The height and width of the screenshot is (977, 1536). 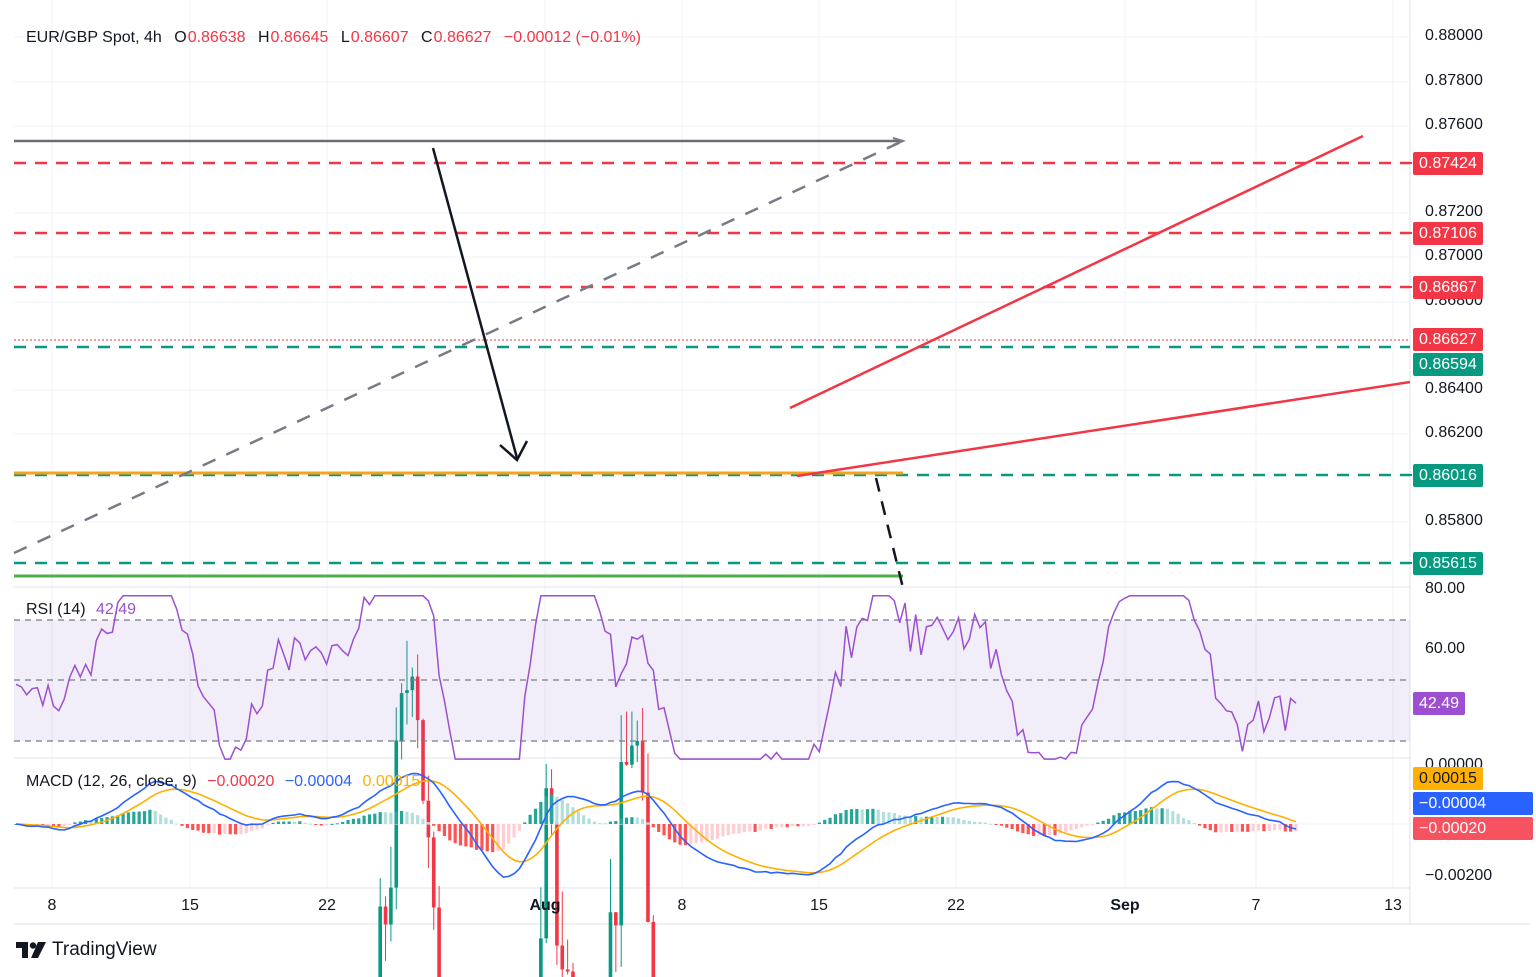 What do you see at coordinates (712, 680) in the screenshot?
I see `rsi-levels` at bounding box center [712, 680].